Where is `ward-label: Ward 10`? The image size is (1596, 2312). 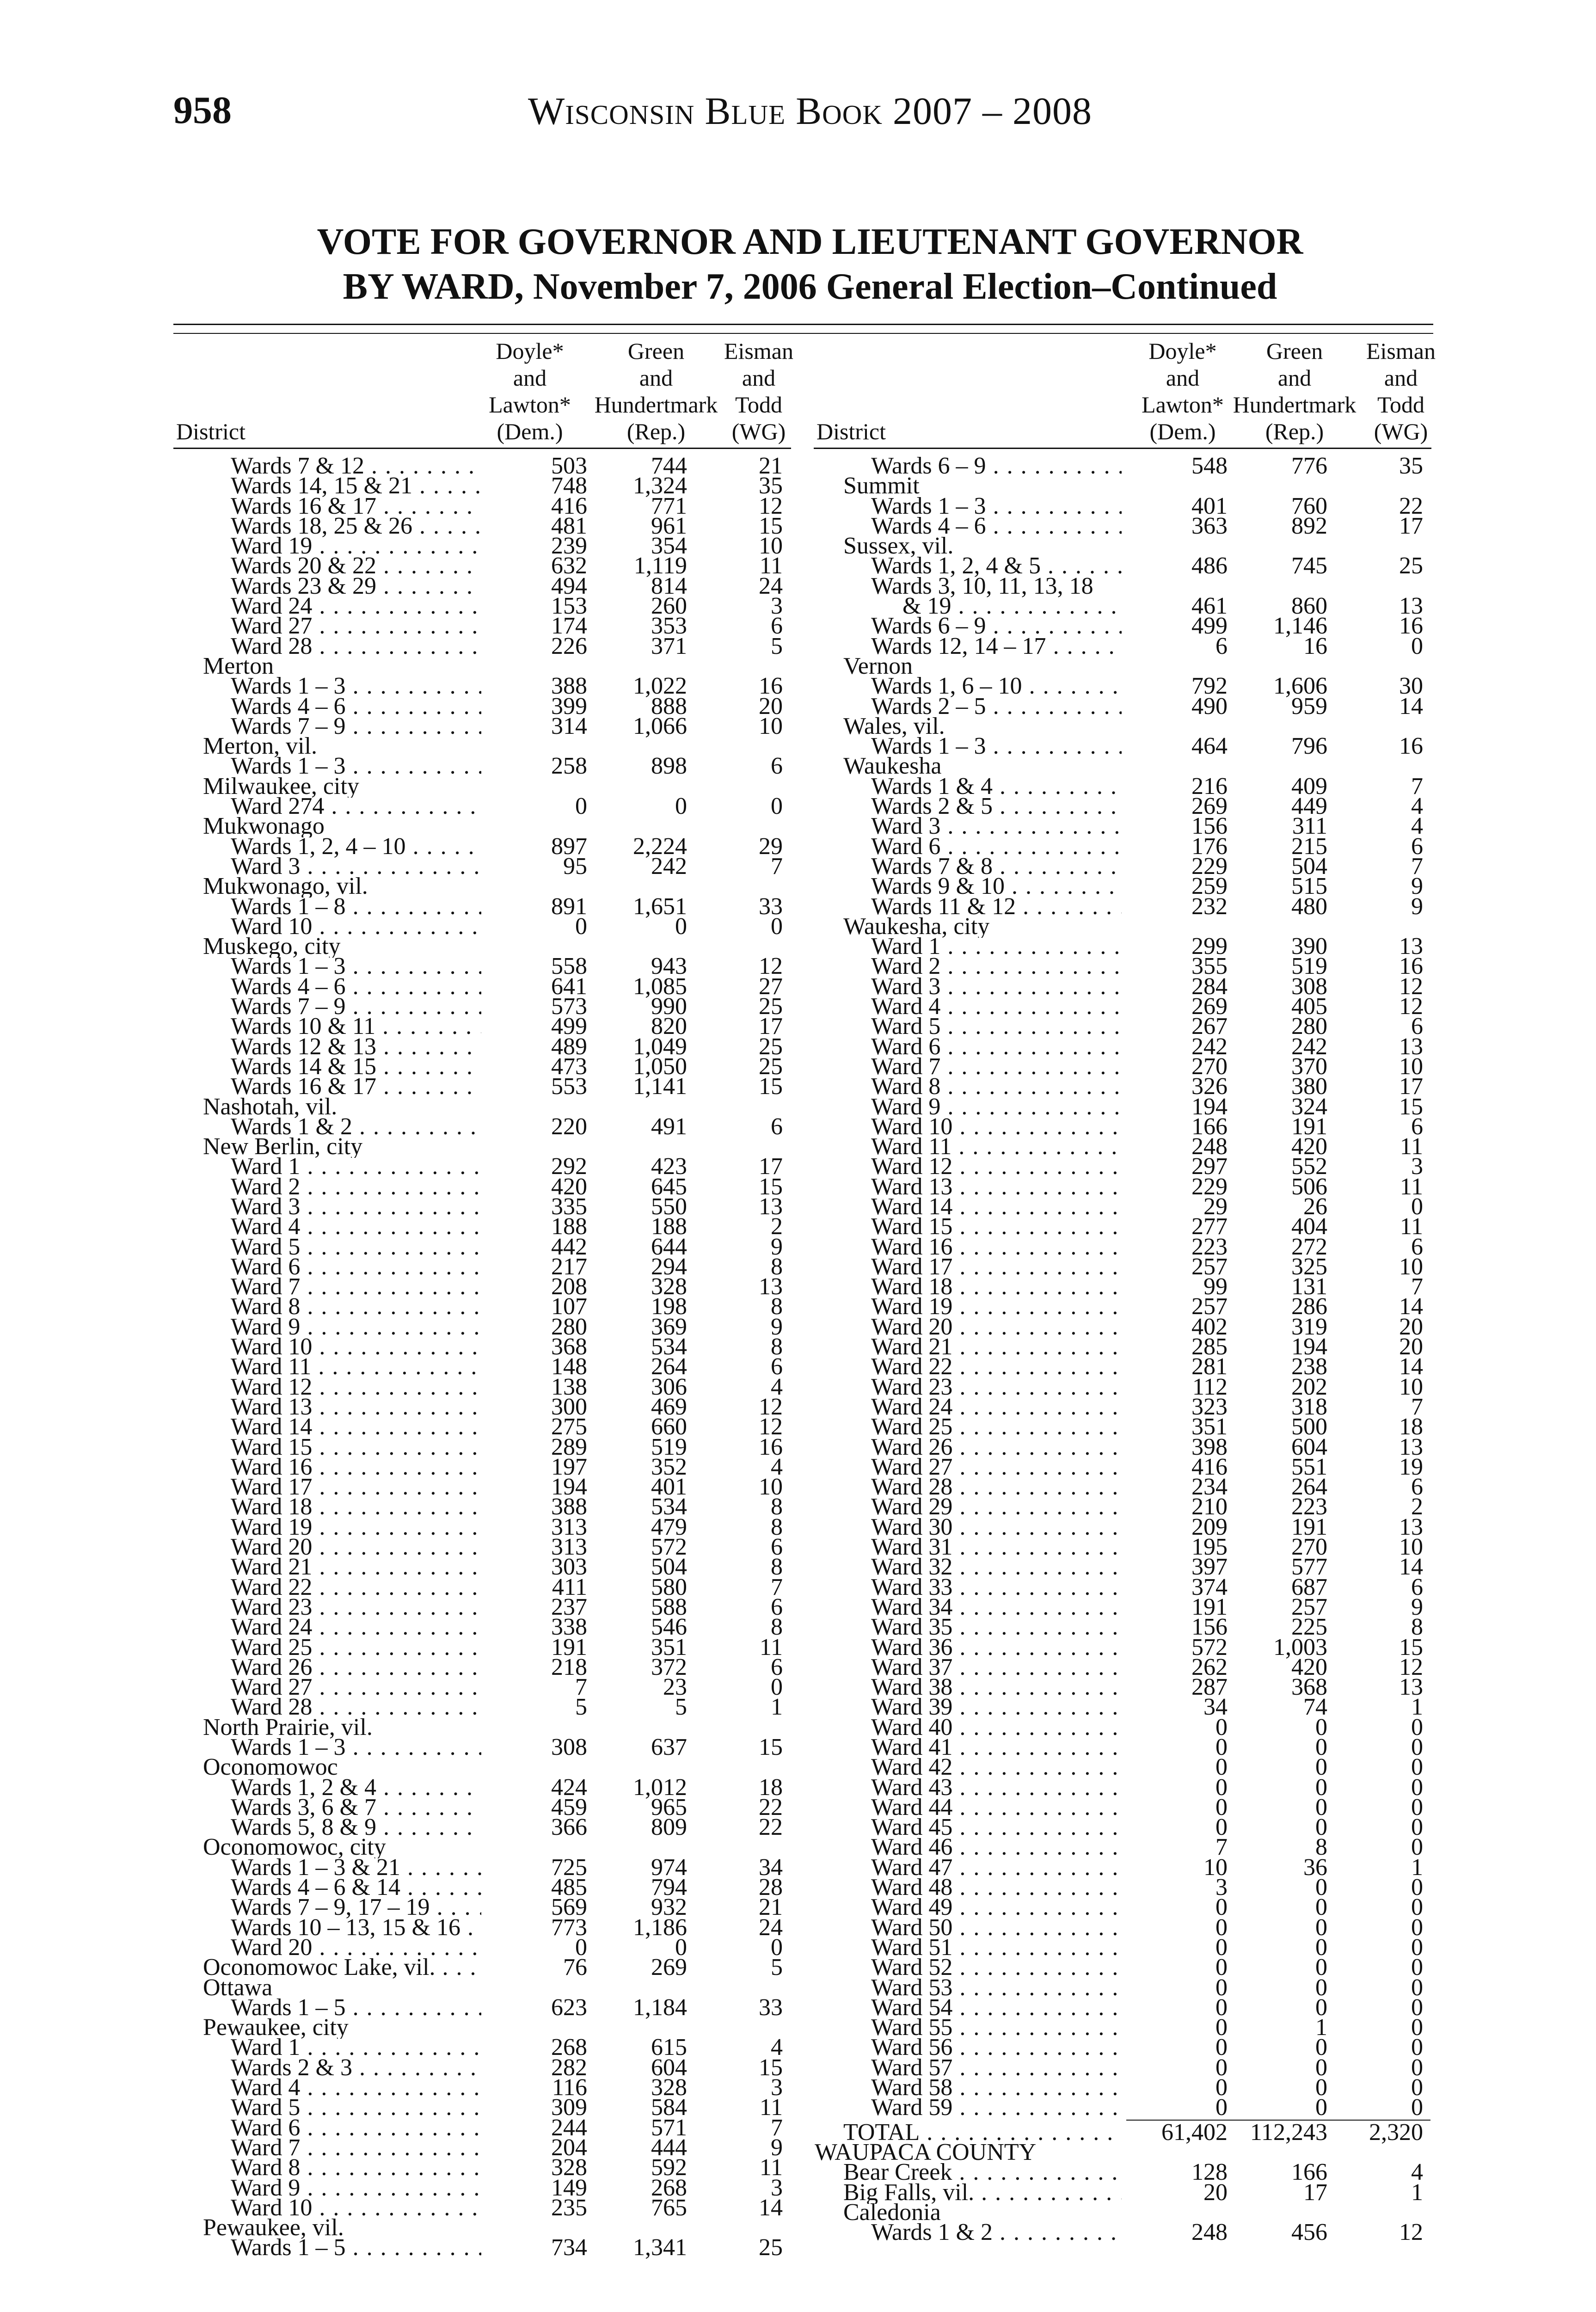
ward-label: Ward 10 is located at coordinates (996, 1127).